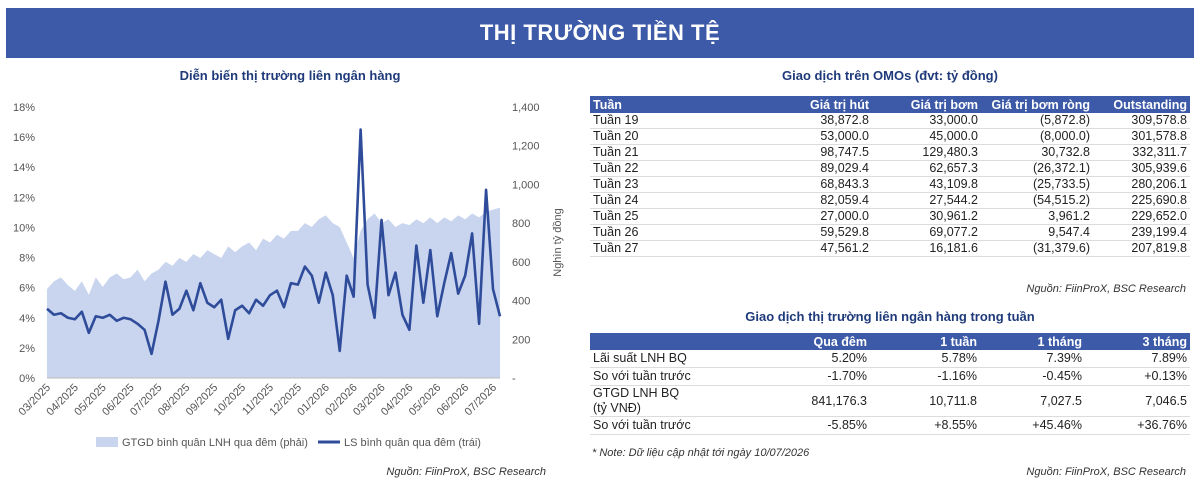  What do you see at coordinates (926, 248) in the screenshot?
I see `table-cell: 16,181.6` at bounding box center [926, 248].